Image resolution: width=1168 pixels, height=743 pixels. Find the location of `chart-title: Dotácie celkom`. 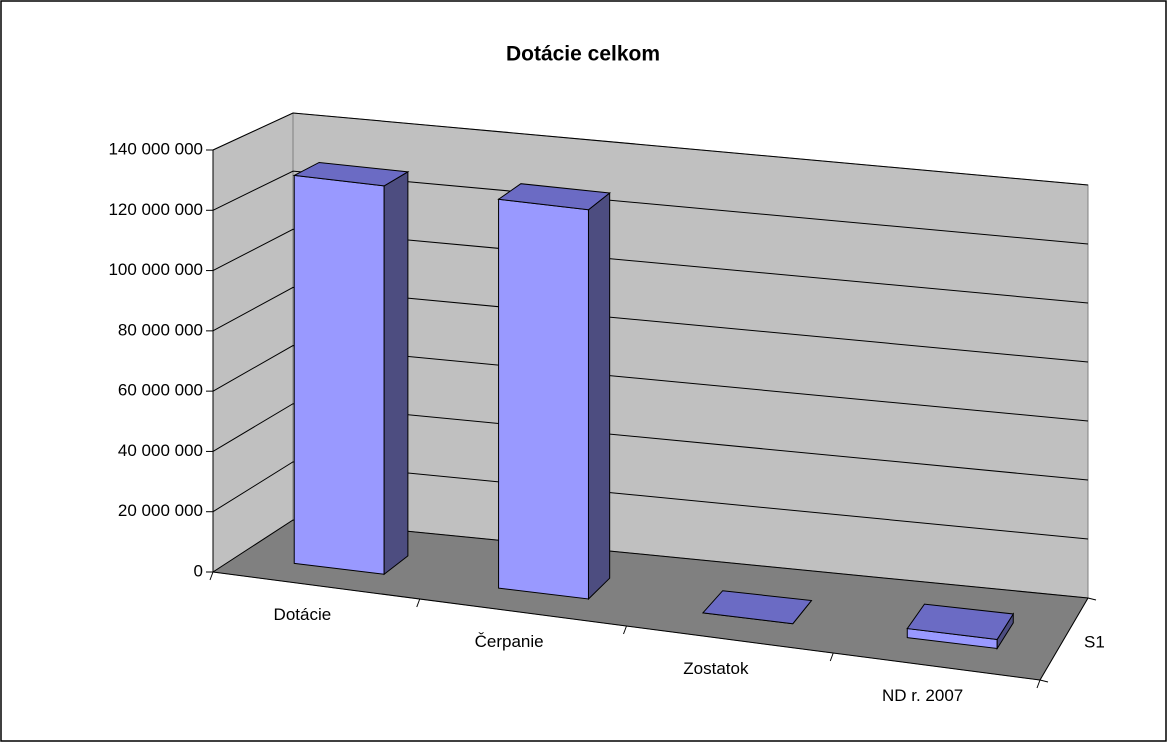

chart-title: Dotácie celkom is located at coordinates (583, 54).